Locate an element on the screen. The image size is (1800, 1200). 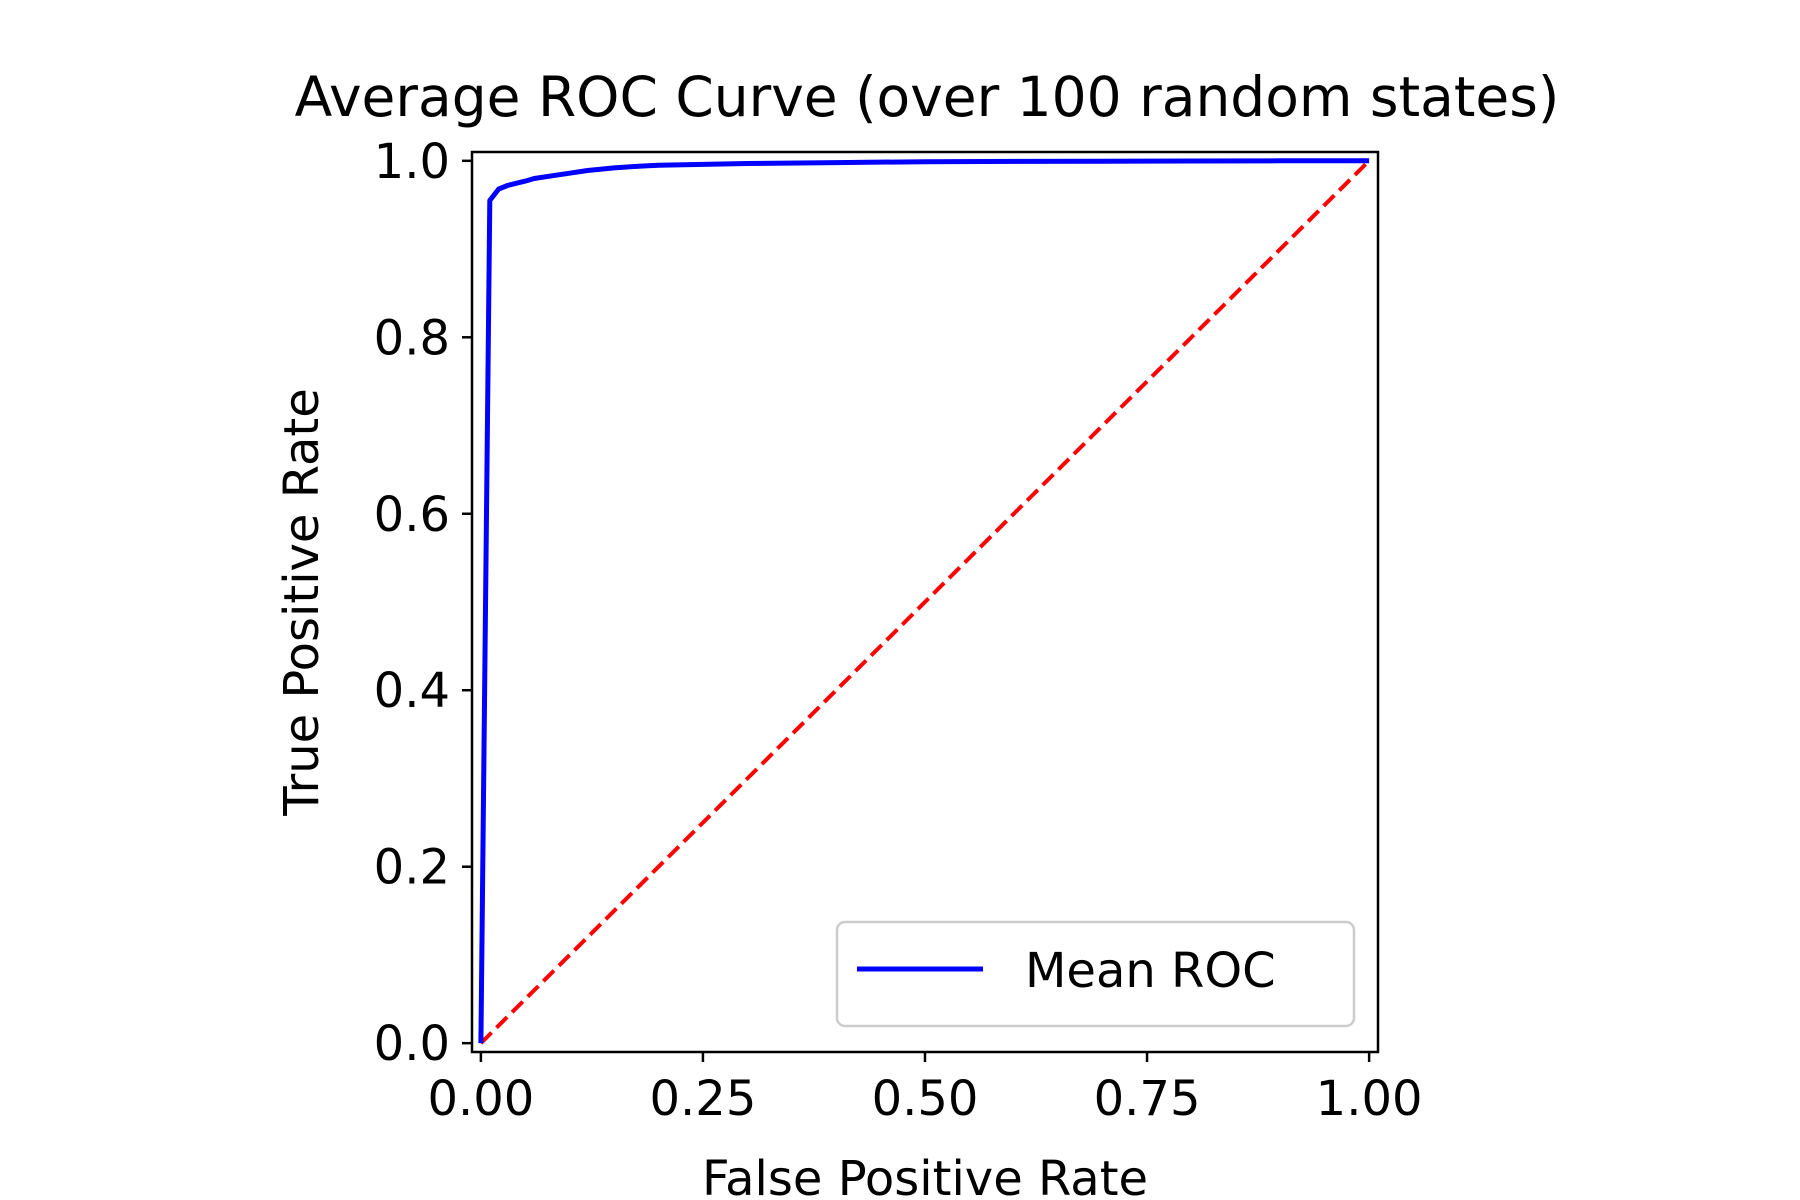
x-axis-ticks: 0.00 0.25 0.50 0.75 1.00 is located at coordinates (925, 1089).